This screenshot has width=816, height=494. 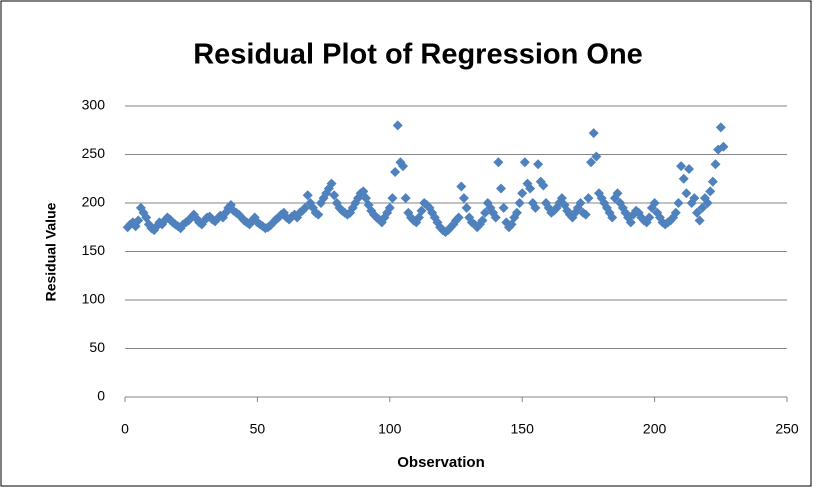 What do you see at coordinates (94, 202) in the screenshot?
I see `y-tick-label: 200` at bounding box center [94, 202].